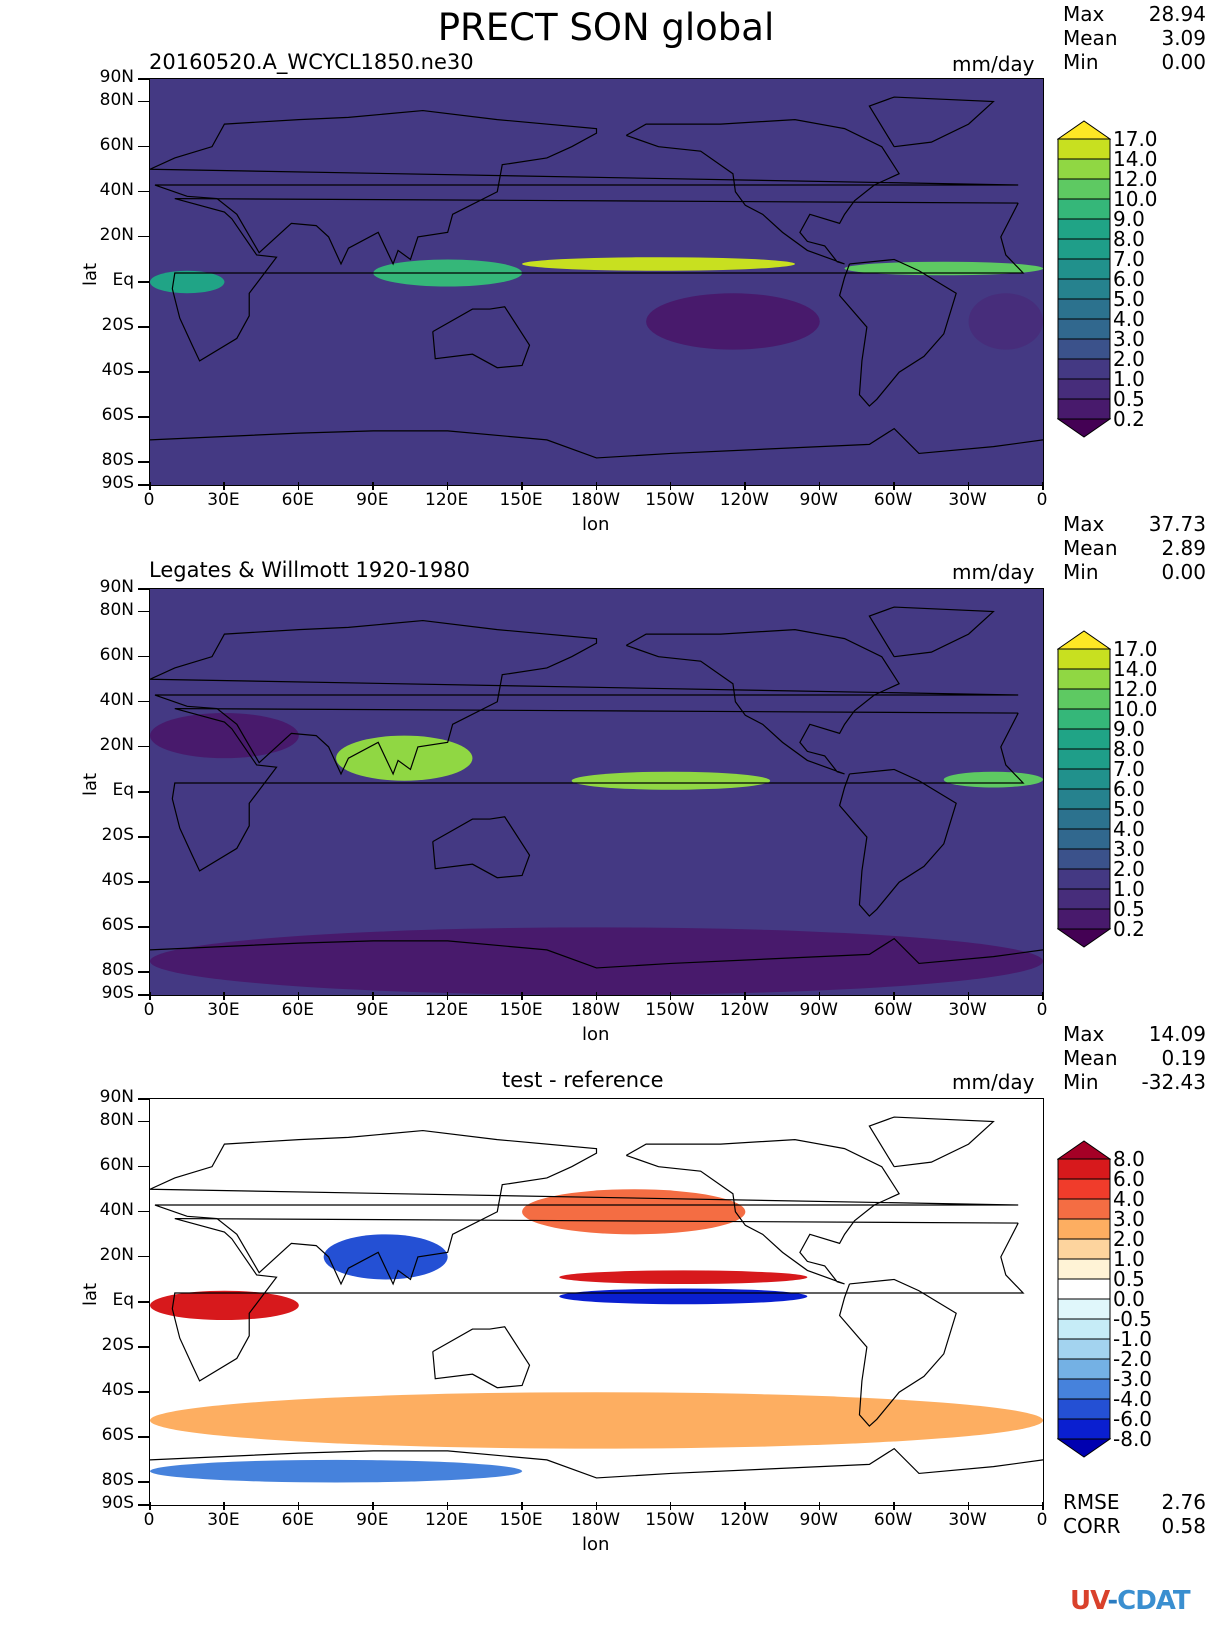 This screenshot has width=1212, height=1628. Describe the element at coordinates (1177, 14) in the screenshot. I see `stat-max-value: 28.94` at that location.